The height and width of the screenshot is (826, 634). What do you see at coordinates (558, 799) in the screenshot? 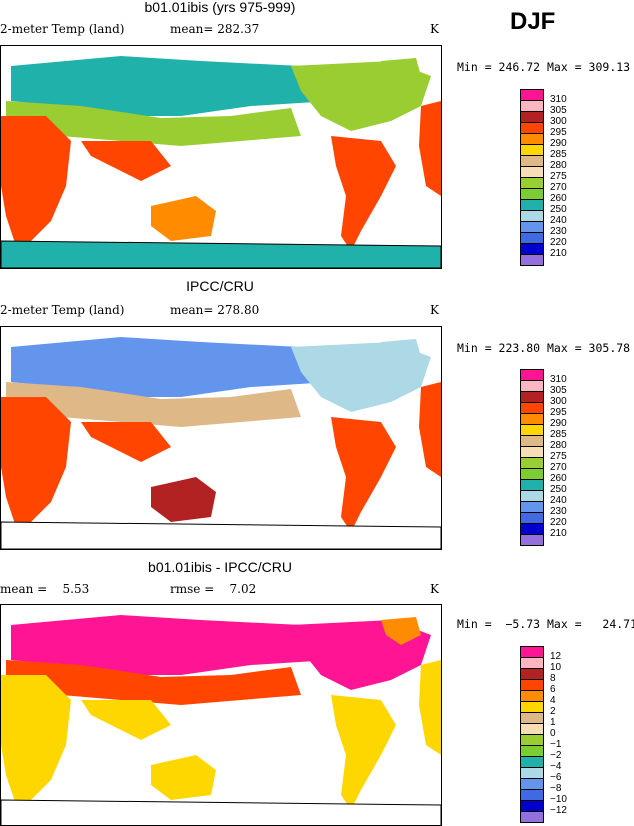
I see `legend-label: −10` at bounding box center [558, 799].